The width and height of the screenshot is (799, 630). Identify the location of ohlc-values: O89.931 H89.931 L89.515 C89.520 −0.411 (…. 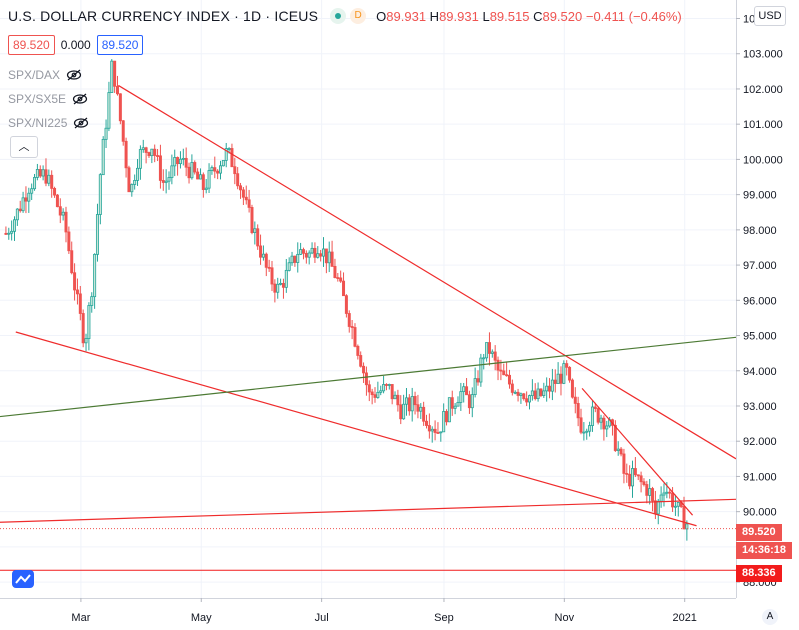
(529, 16).